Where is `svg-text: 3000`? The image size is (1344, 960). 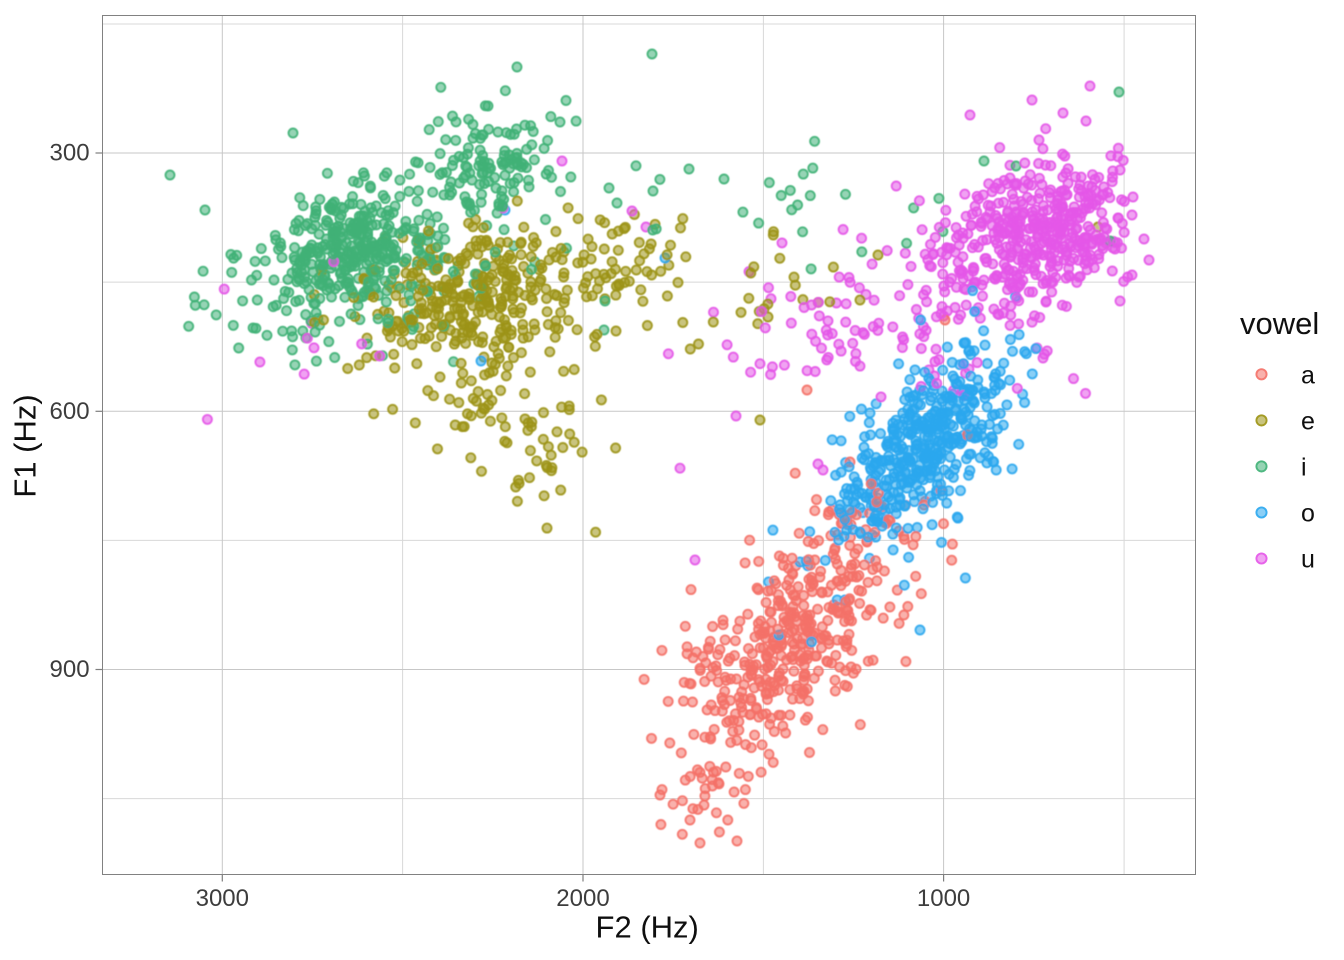
svg-text: 3000 is located at coordinates (222, 898).